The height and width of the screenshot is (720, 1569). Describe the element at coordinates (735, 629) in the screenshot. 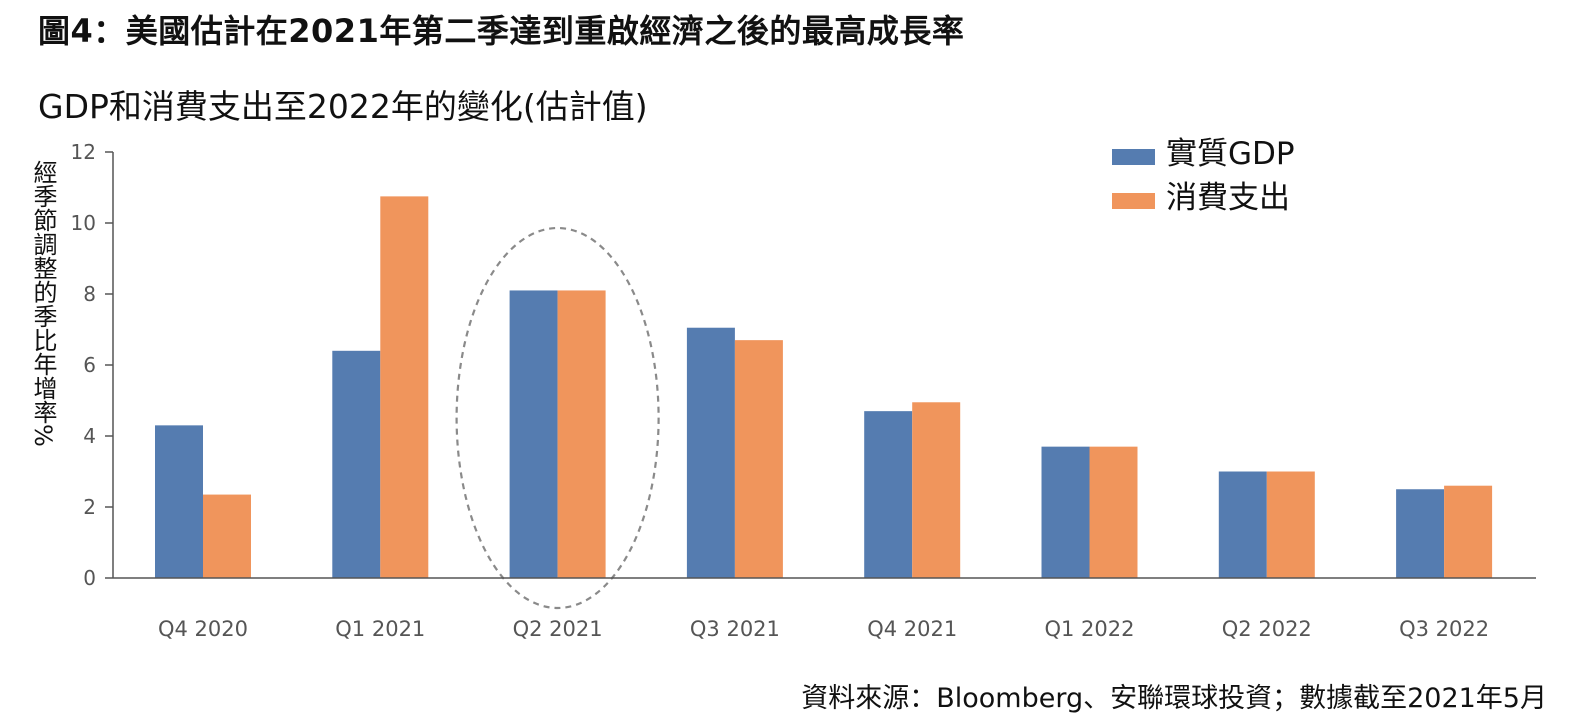

I see `x-tick-label: Q3 2021` at that location.